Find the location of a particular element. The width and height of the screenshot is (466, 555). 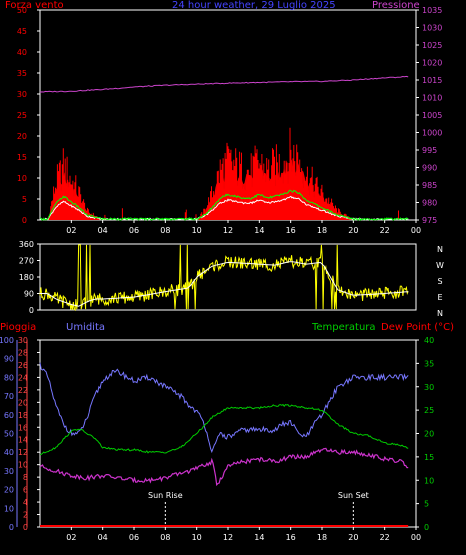

series-dew-point-line is located at coordinates (224, 467).